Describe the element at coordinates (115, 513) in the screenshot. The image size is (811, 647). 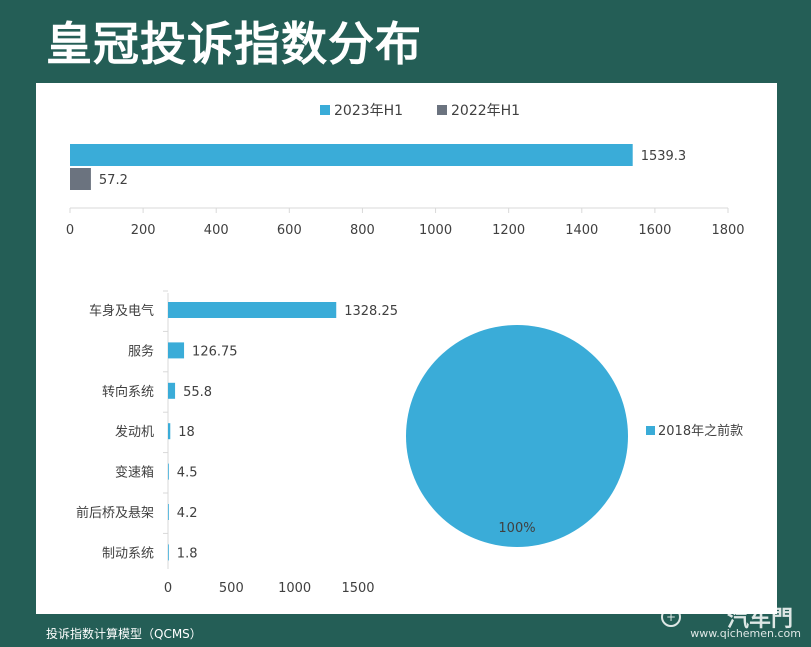
I see `chart2-category-label: 前后桥及悬架` at that location.